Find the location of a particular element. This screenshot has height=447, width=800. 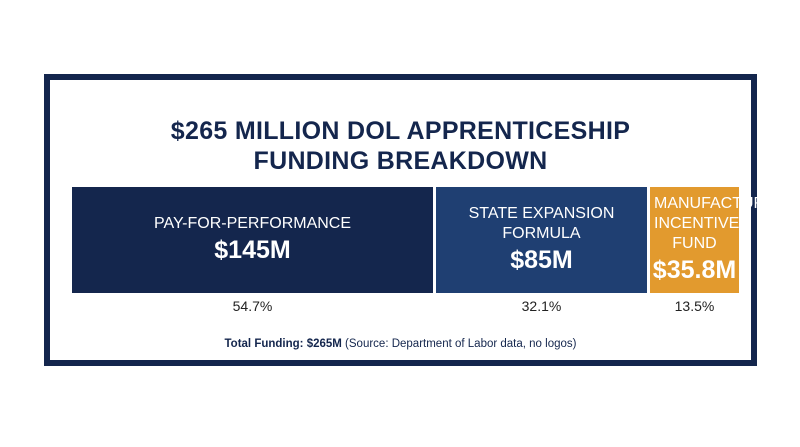

bar-segment-value: $145M is located at coordinates (252, 250).